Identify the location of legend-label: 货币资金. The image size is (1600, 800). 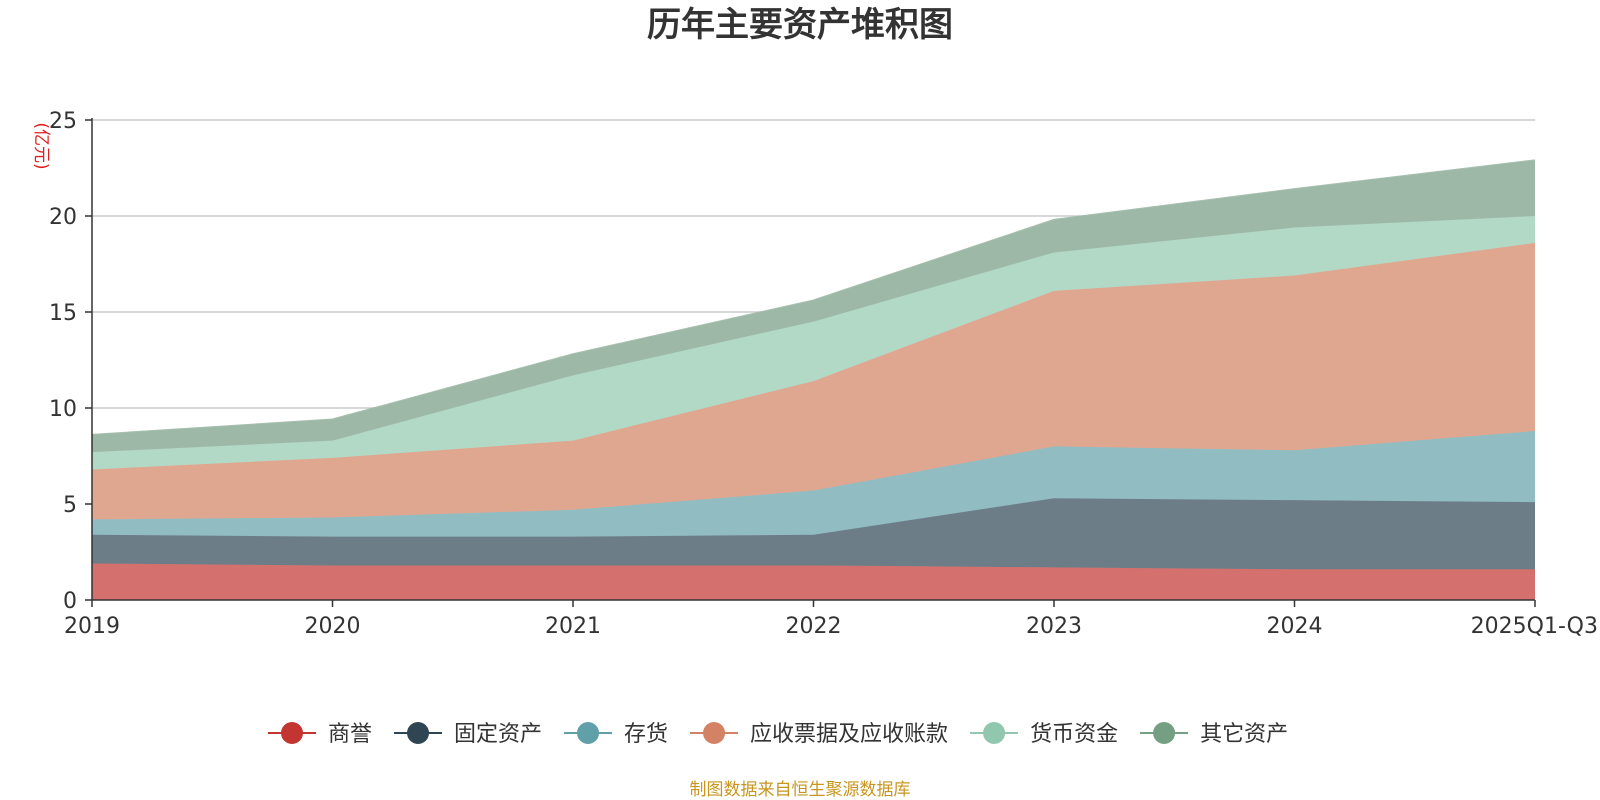
(1074, 734).